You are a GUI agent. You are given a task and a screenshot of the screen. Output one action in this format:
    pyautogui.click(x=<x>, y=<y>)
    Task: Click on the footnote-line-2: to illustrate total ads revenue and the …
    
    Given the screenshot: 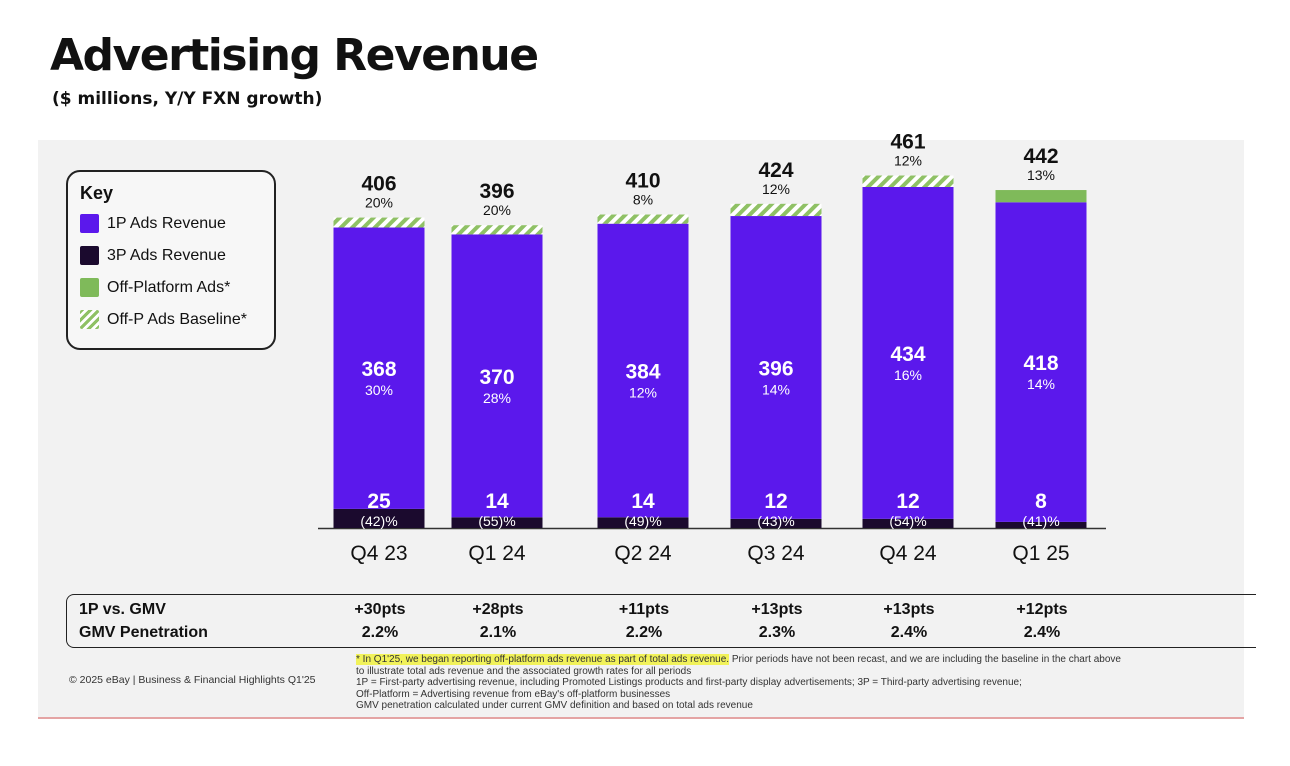 What is the action you would take?
    pyautogui.click(x=524, y=671)
    